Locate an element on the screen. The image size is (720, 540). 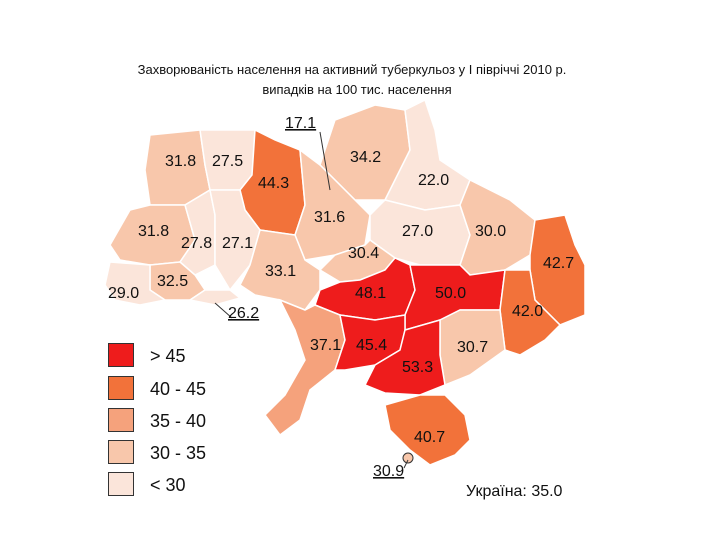
label-kharkiv: 30.0 is located at coordinates (490, 231).